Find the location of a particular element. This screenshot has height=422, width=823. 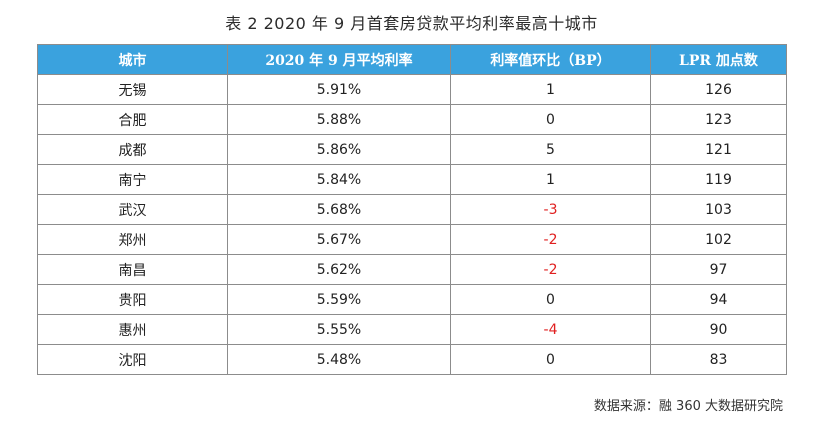

cell-city: 南宁 is located at coordinates (132, 179).